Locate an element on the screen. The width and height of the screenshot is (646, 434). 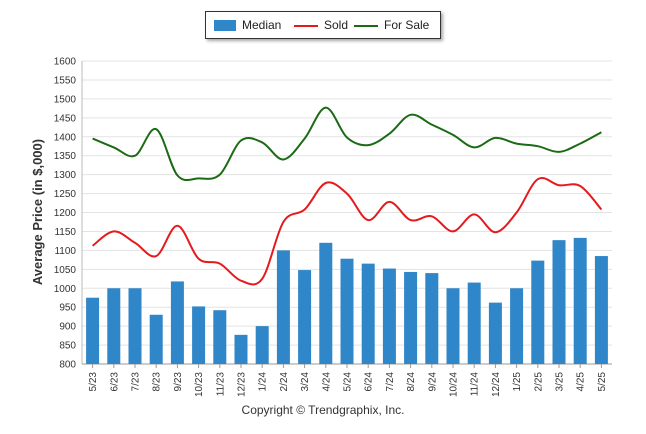
x-tick-label: 5/25 is located at coordinates (602, 382).